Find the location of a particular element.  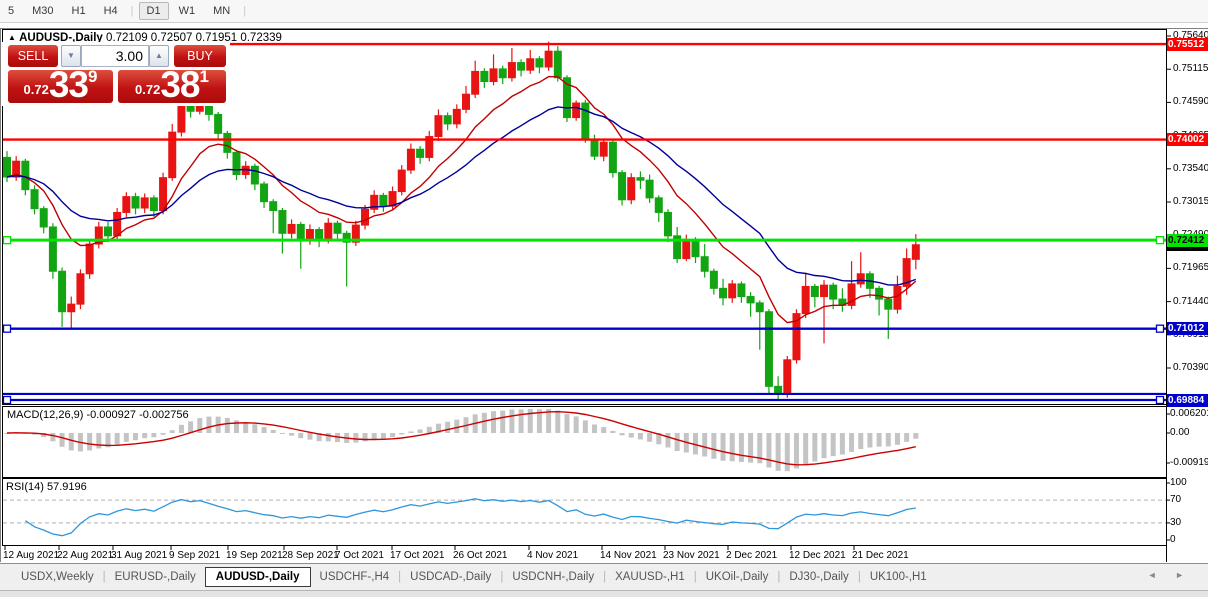

buy-price-button: 0.72 38 1 is located at coordinates (172, 84).